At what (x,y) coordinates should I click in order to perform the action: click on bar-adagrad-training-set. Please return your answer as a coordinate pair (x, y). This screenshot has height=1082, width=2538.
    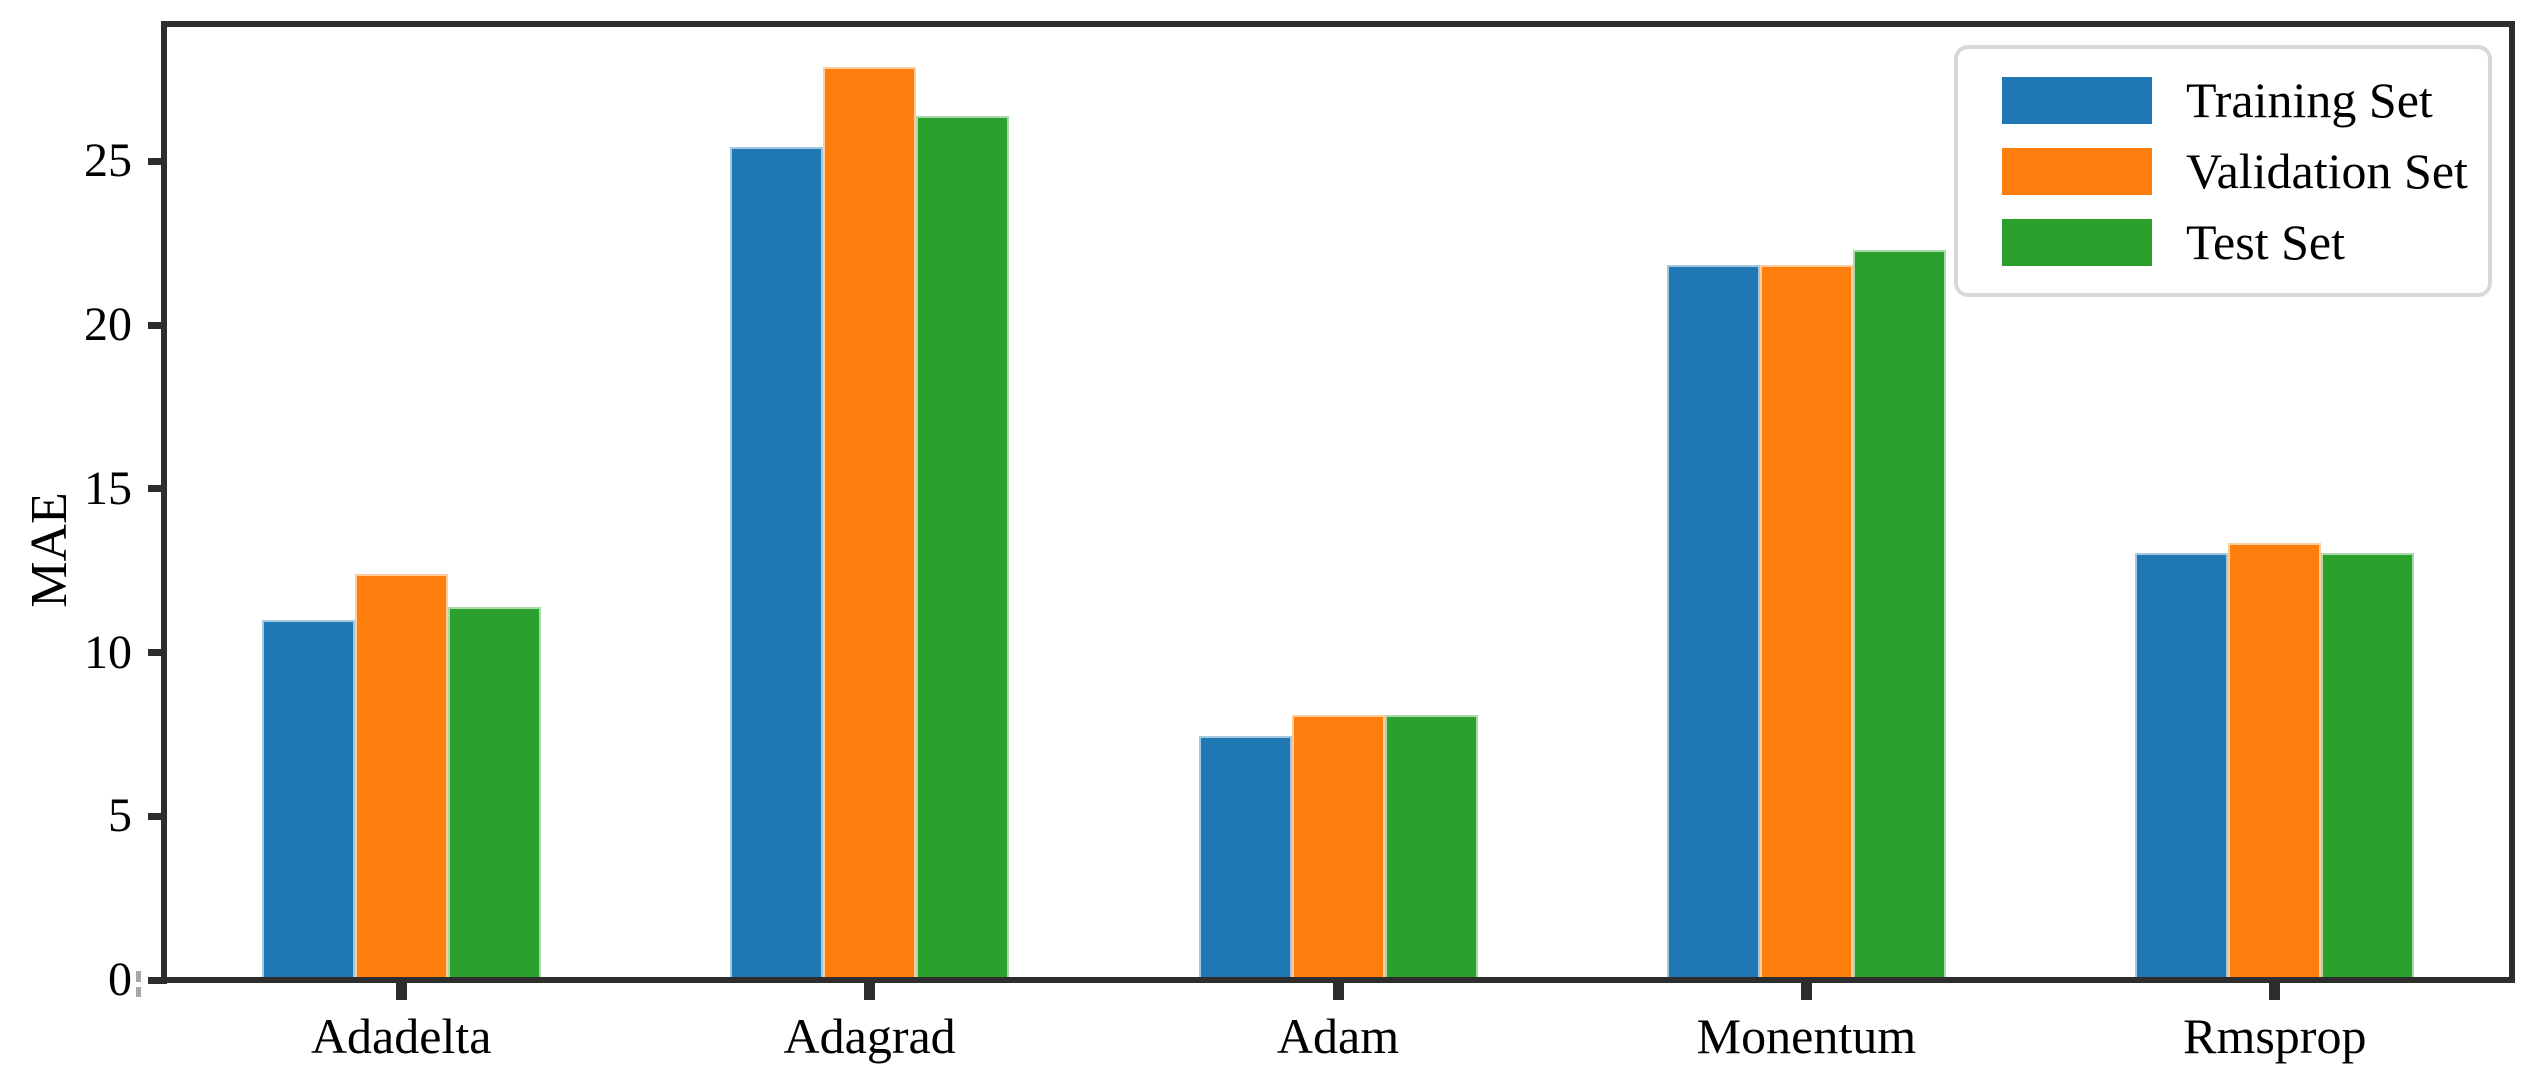
    Looking at the image, I should click on (777, 561).